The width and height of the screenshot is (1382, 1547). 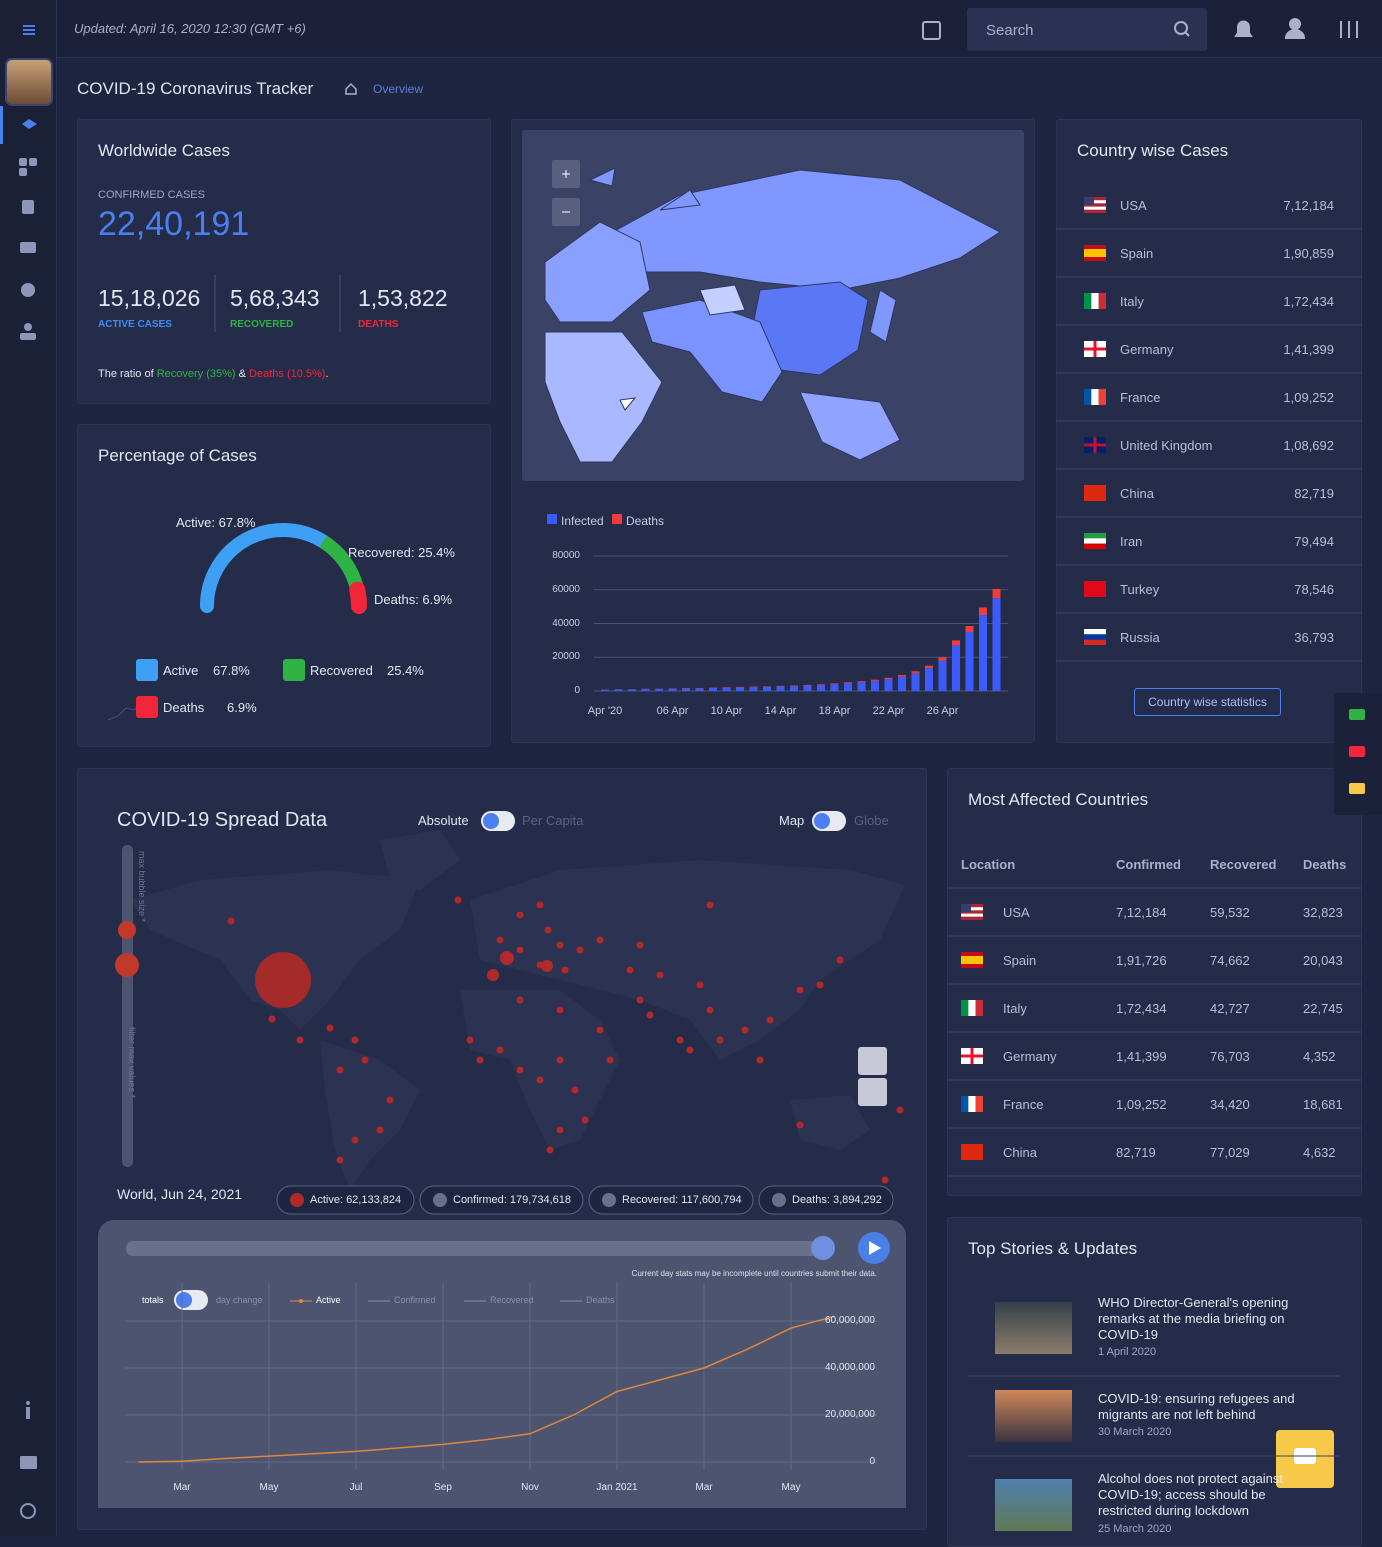 I want to click on percentage-card, so click(x=284, y=585).